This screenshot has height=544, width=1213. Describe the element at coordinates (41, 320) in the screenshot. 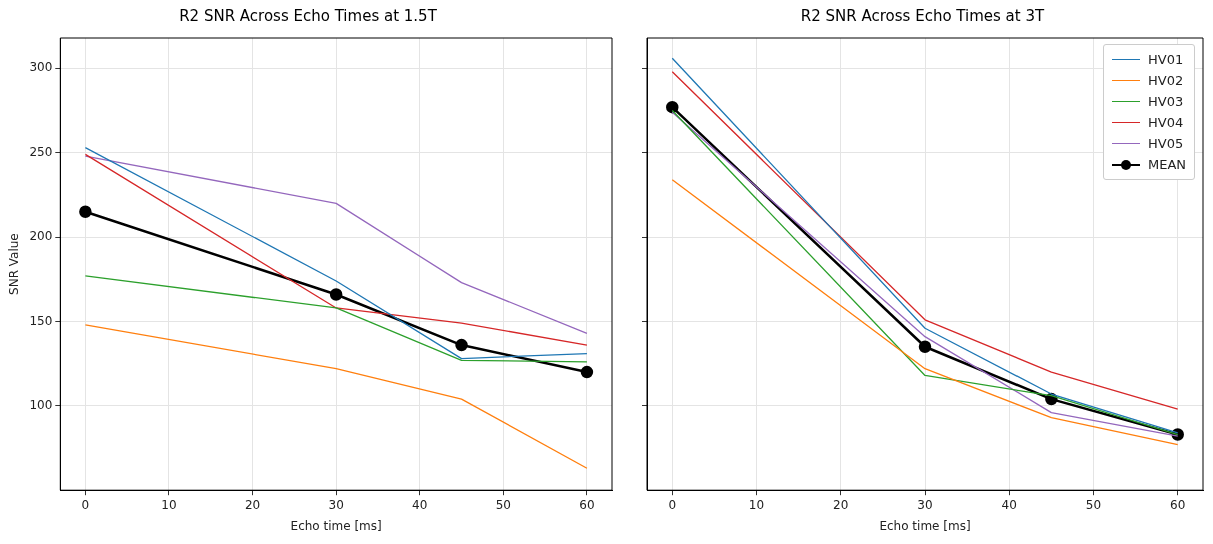

I see `y-tick-label: 150` at that location.